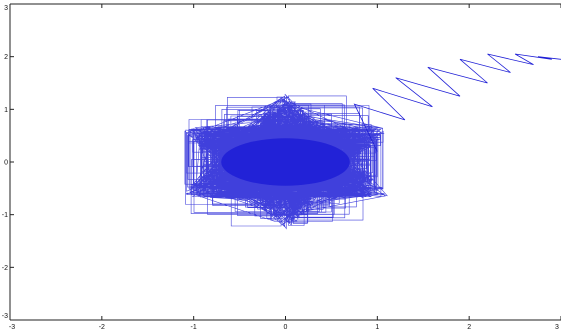  What do you see at coordinates (5, 316) in the screenshot?
I see `y-tick-label: -3` at bounding box center [5, 316].